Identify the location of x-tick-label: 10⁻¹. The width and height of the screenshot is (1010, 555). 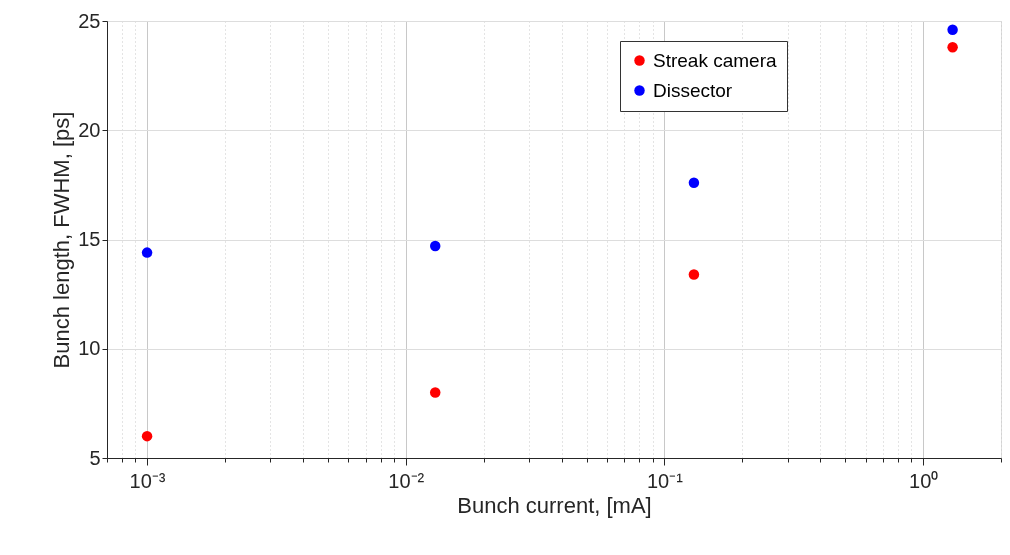
(665, 480).